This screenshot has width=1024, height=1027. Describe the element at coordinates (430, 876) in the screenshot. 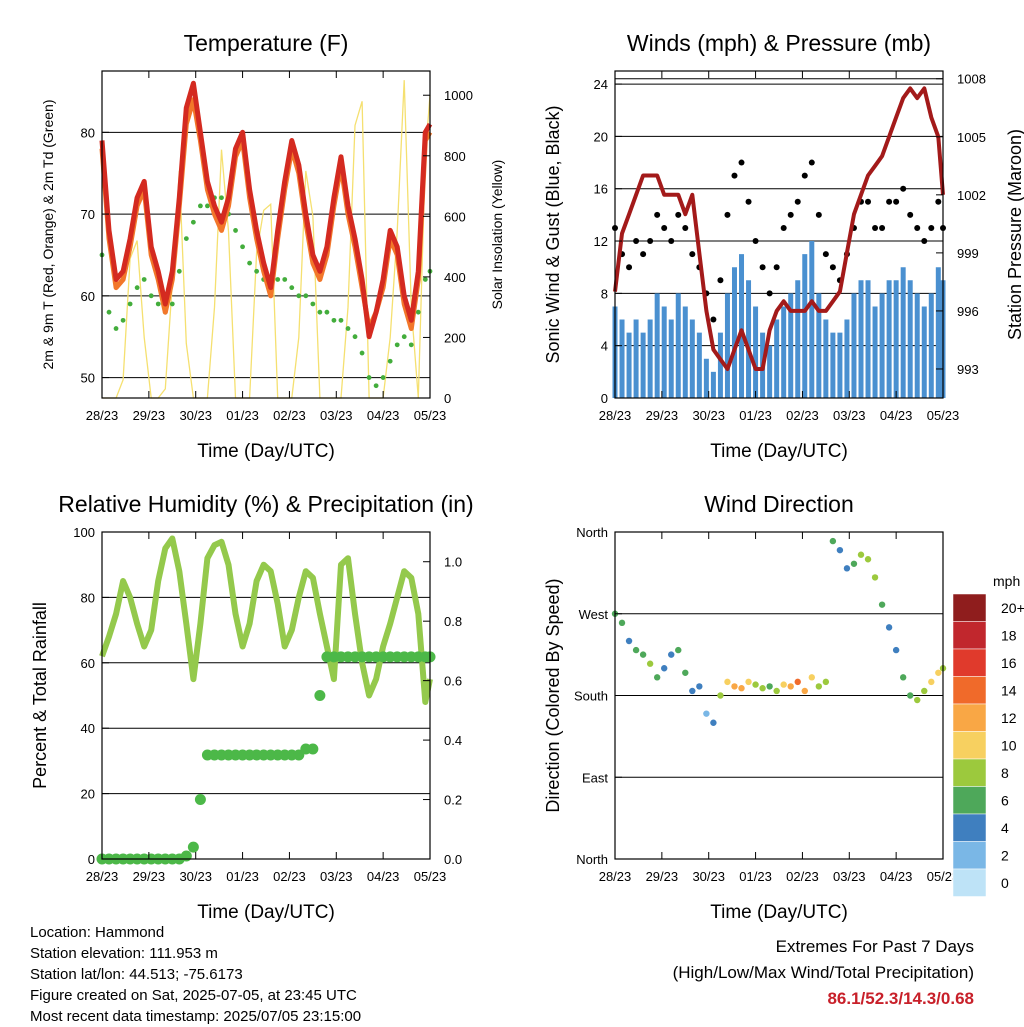

I see `x-tick-label: 05/23` at that location.